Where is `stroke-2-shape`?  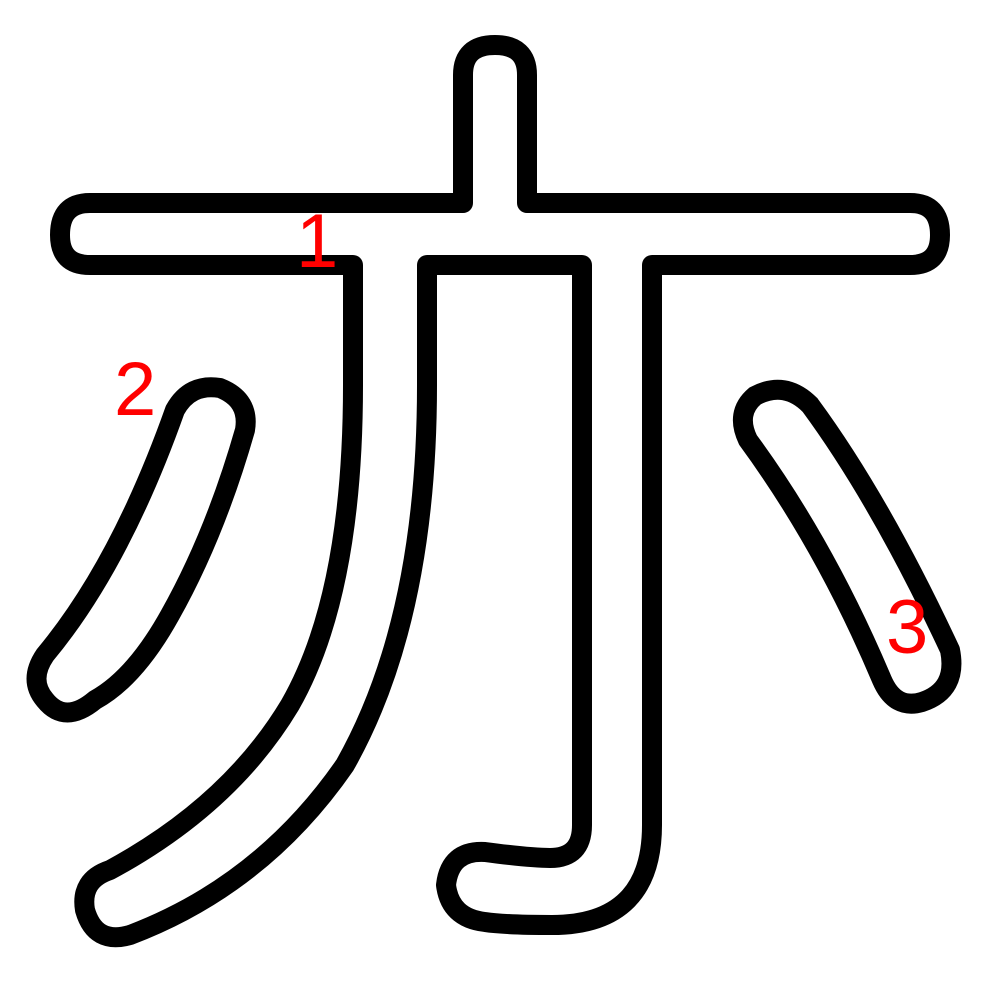
stroke-2-shape is located at coordinates (141, 550).